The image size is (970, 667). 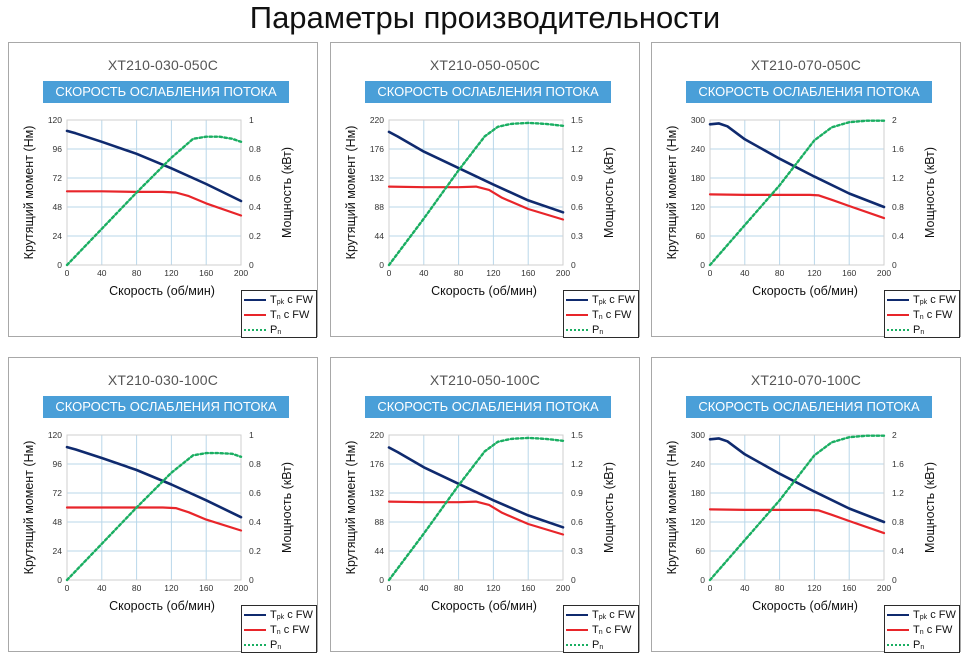 I want to click on y-tick-label: 240, so click(x=698, y=464).